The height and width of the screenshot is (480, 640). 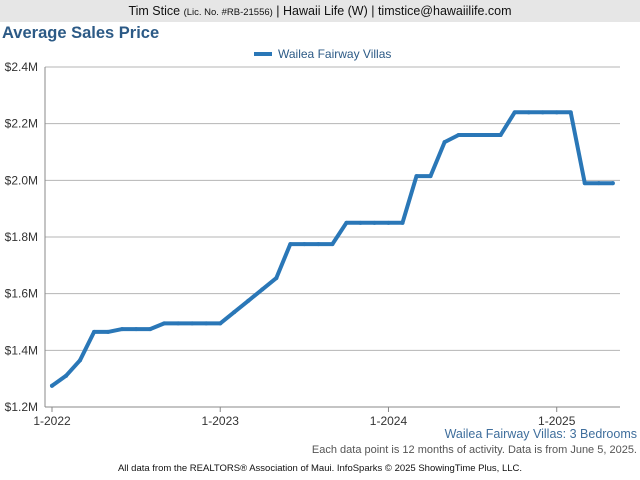 I want to click on x-tick-label: 1-2023, so click(x=221, y=421).